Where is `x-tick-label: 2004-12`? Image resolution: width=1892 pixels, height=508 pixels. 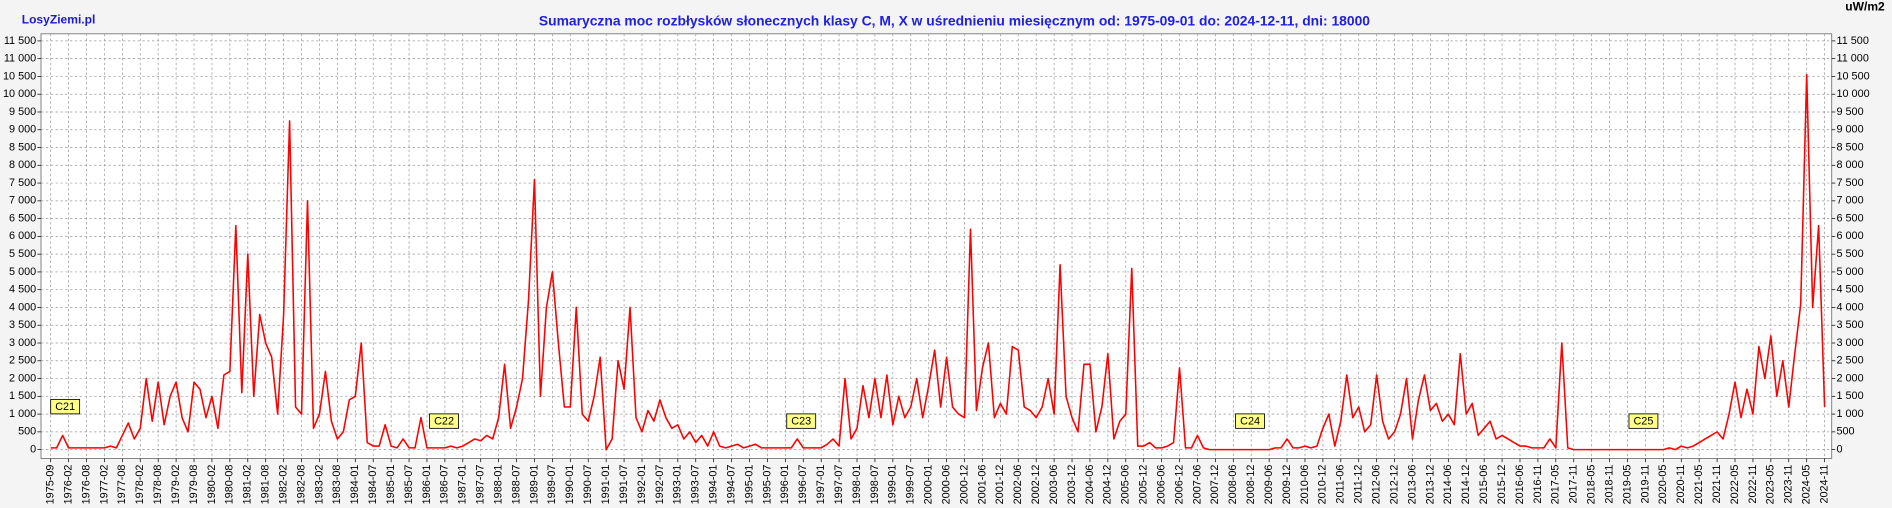
x-tick-label: 2004-12 is located at coordinates (1108, 485).